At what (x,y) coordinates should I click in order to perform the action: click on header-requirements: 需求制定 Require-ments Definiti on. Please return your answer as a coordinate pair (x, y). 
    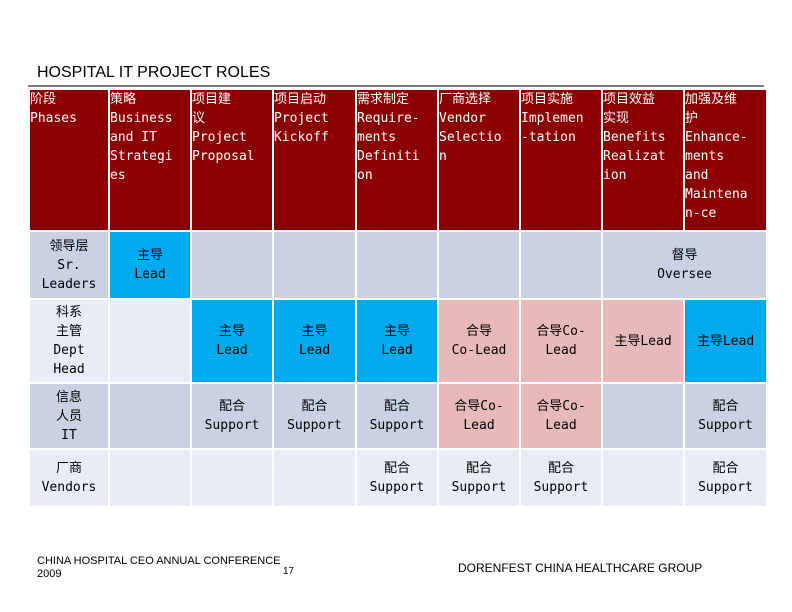
    Looking at the image, I should click on (397, 160).